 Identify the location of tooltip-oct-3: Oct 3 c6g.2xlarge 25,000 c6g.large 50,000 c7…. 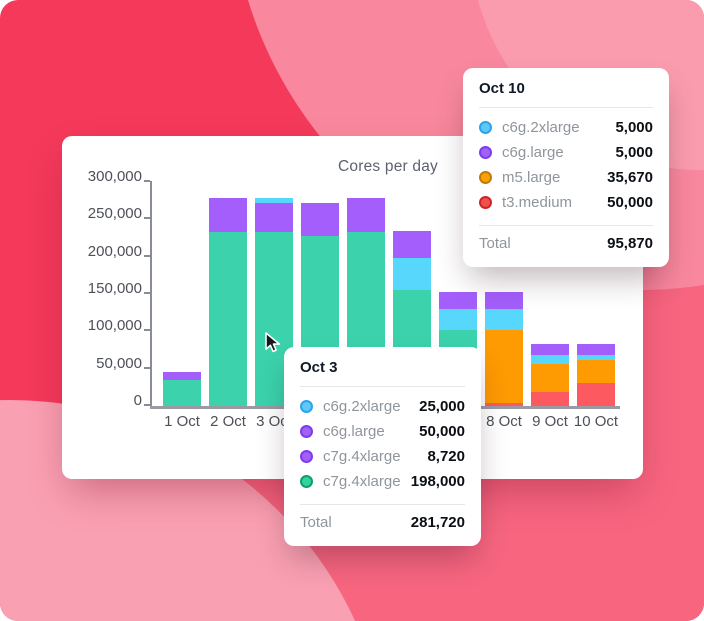
(382, 446).